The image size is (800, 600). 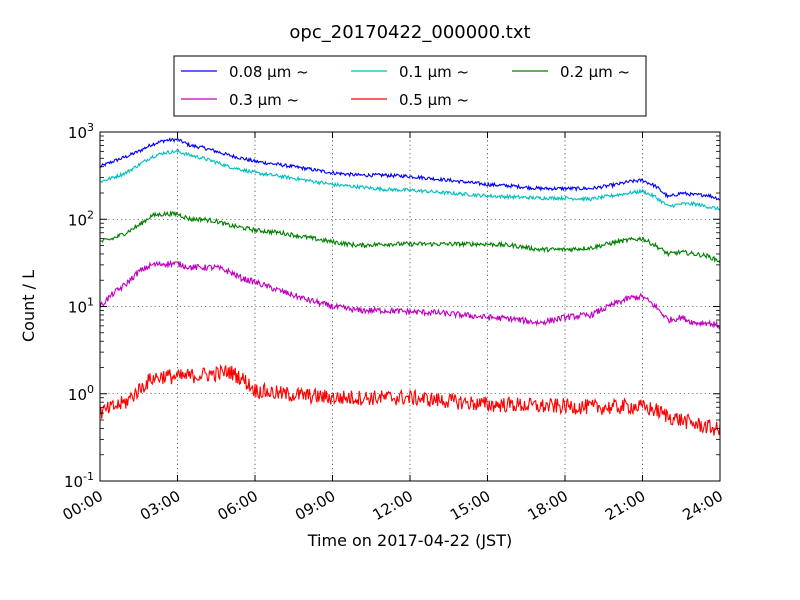 I want to click on x-tick-label: 09:00, so click(x=315, y=505).